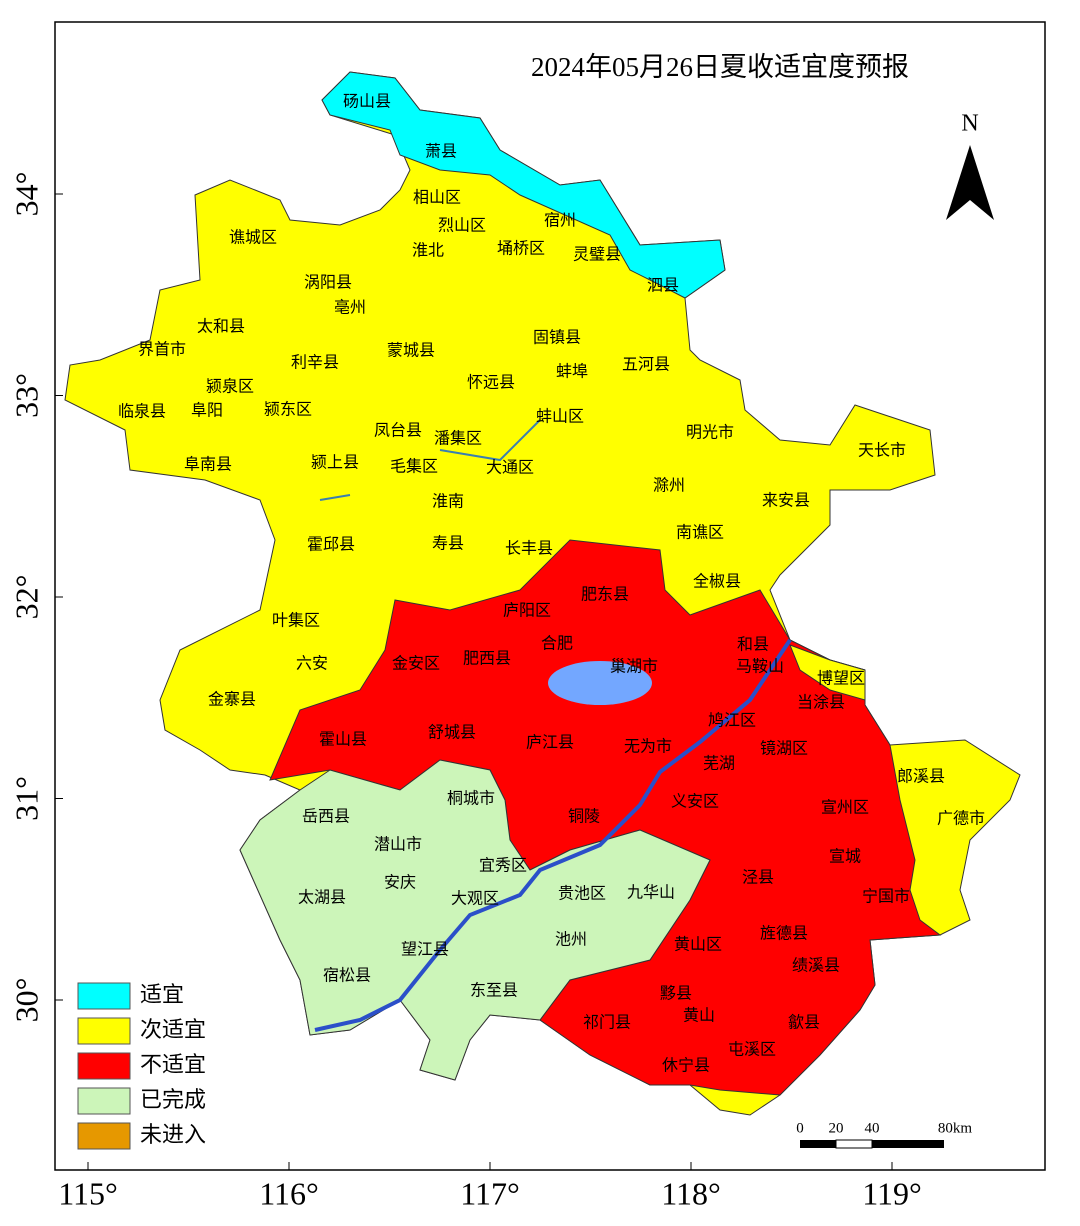 Image resolution: width=1080 pixels, height=1226 pixels. What do you see at coordinates (88, 1193) in the screenshot?
I see `x-tick-label: 115°` at bounding box center [88, 1193].